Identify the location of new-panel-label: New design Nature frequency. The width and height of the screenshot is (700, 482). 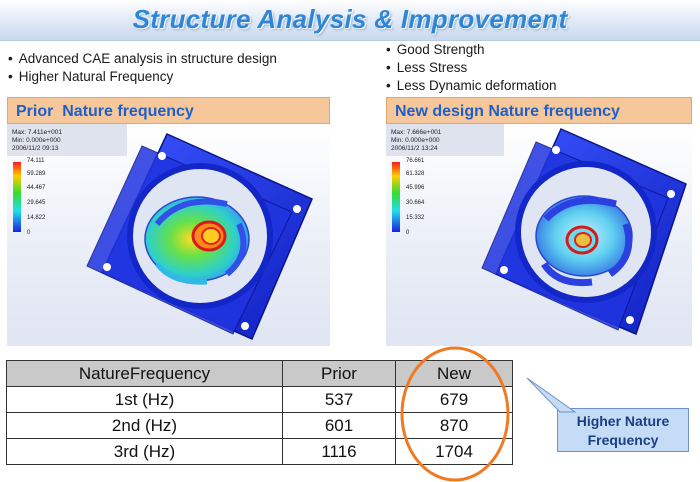
(539, 110).